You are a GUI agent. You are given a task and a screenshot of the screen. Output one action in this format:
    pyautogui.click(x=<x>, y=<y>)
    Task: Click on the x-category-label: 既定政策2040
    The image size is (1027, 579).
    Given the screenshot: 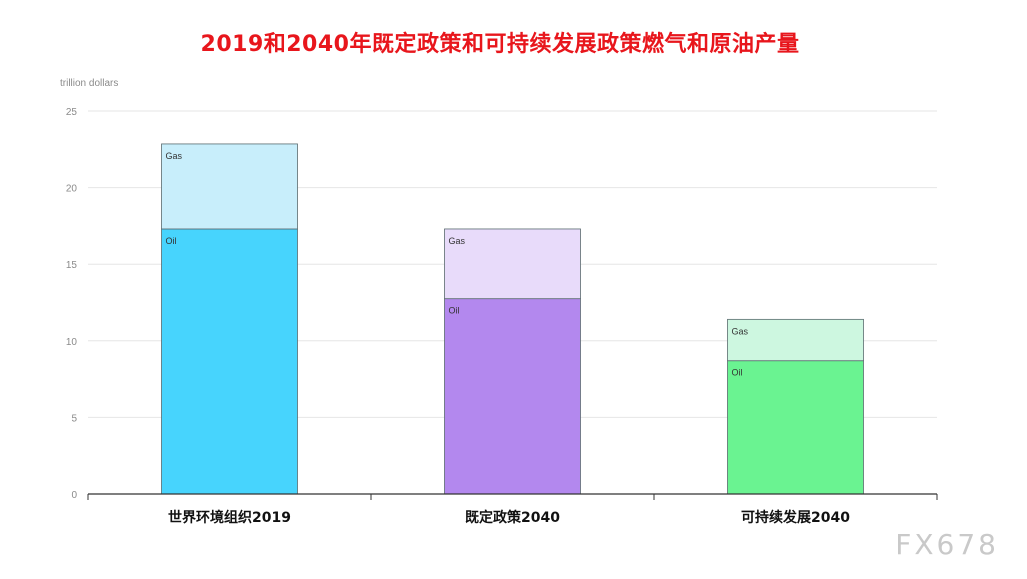 What is the action you would take?
    pyautogui.click(x=512, y=517)
    